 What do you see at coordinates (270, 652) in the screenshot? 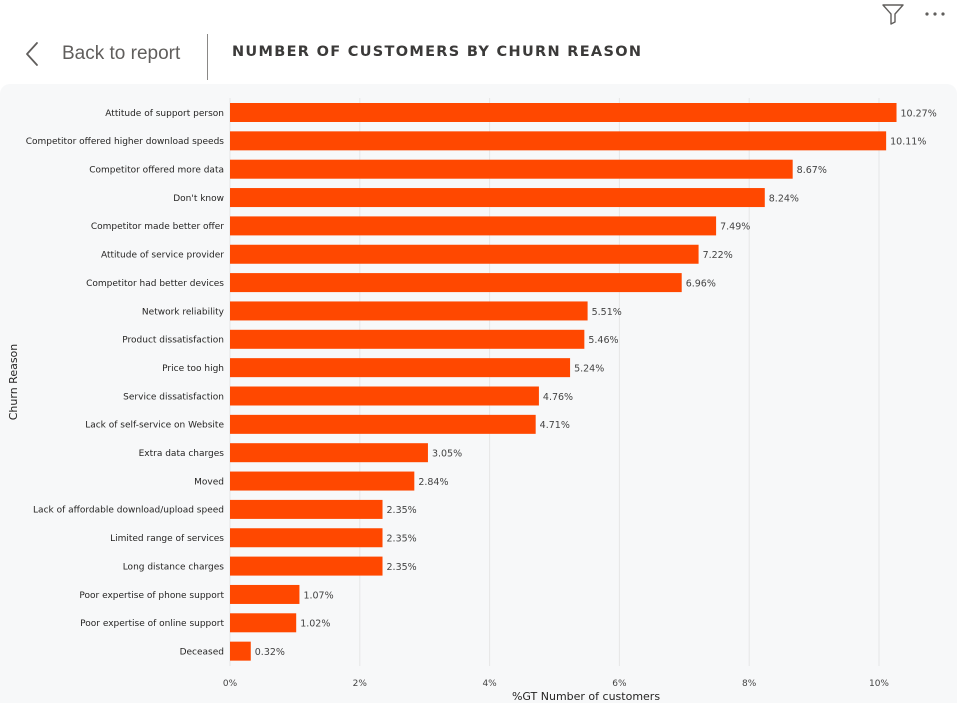
I see `data-label: 0.32%` at bounding box center [270, 652].